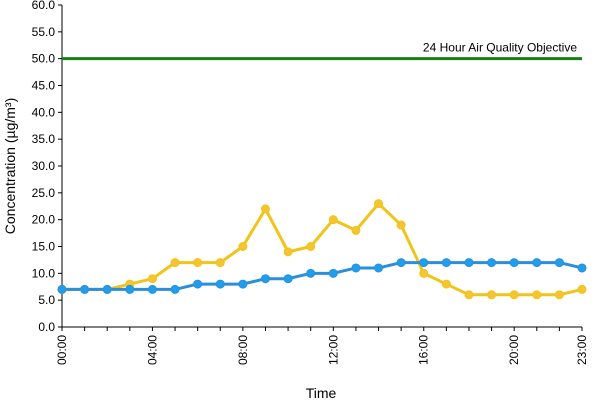 This screenshot has height=400, width=600. Describe the element at coordinates (44, 247) in the screenshot. I see `y-tick-label: 15.0` at that location.